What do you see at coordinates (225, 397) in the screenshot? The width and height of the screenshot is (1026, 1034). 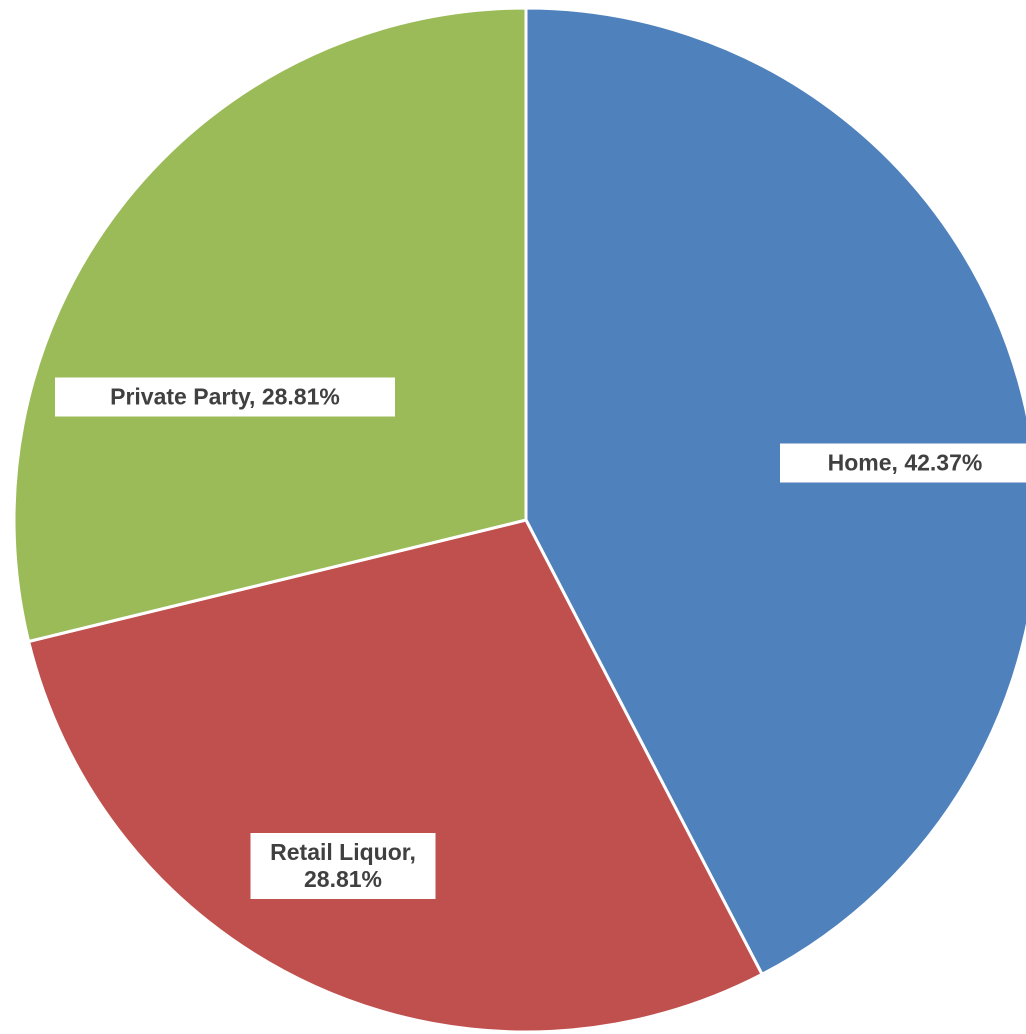 I see `data-label: Private Party, 28.81%` at bounding box center [225, 397].